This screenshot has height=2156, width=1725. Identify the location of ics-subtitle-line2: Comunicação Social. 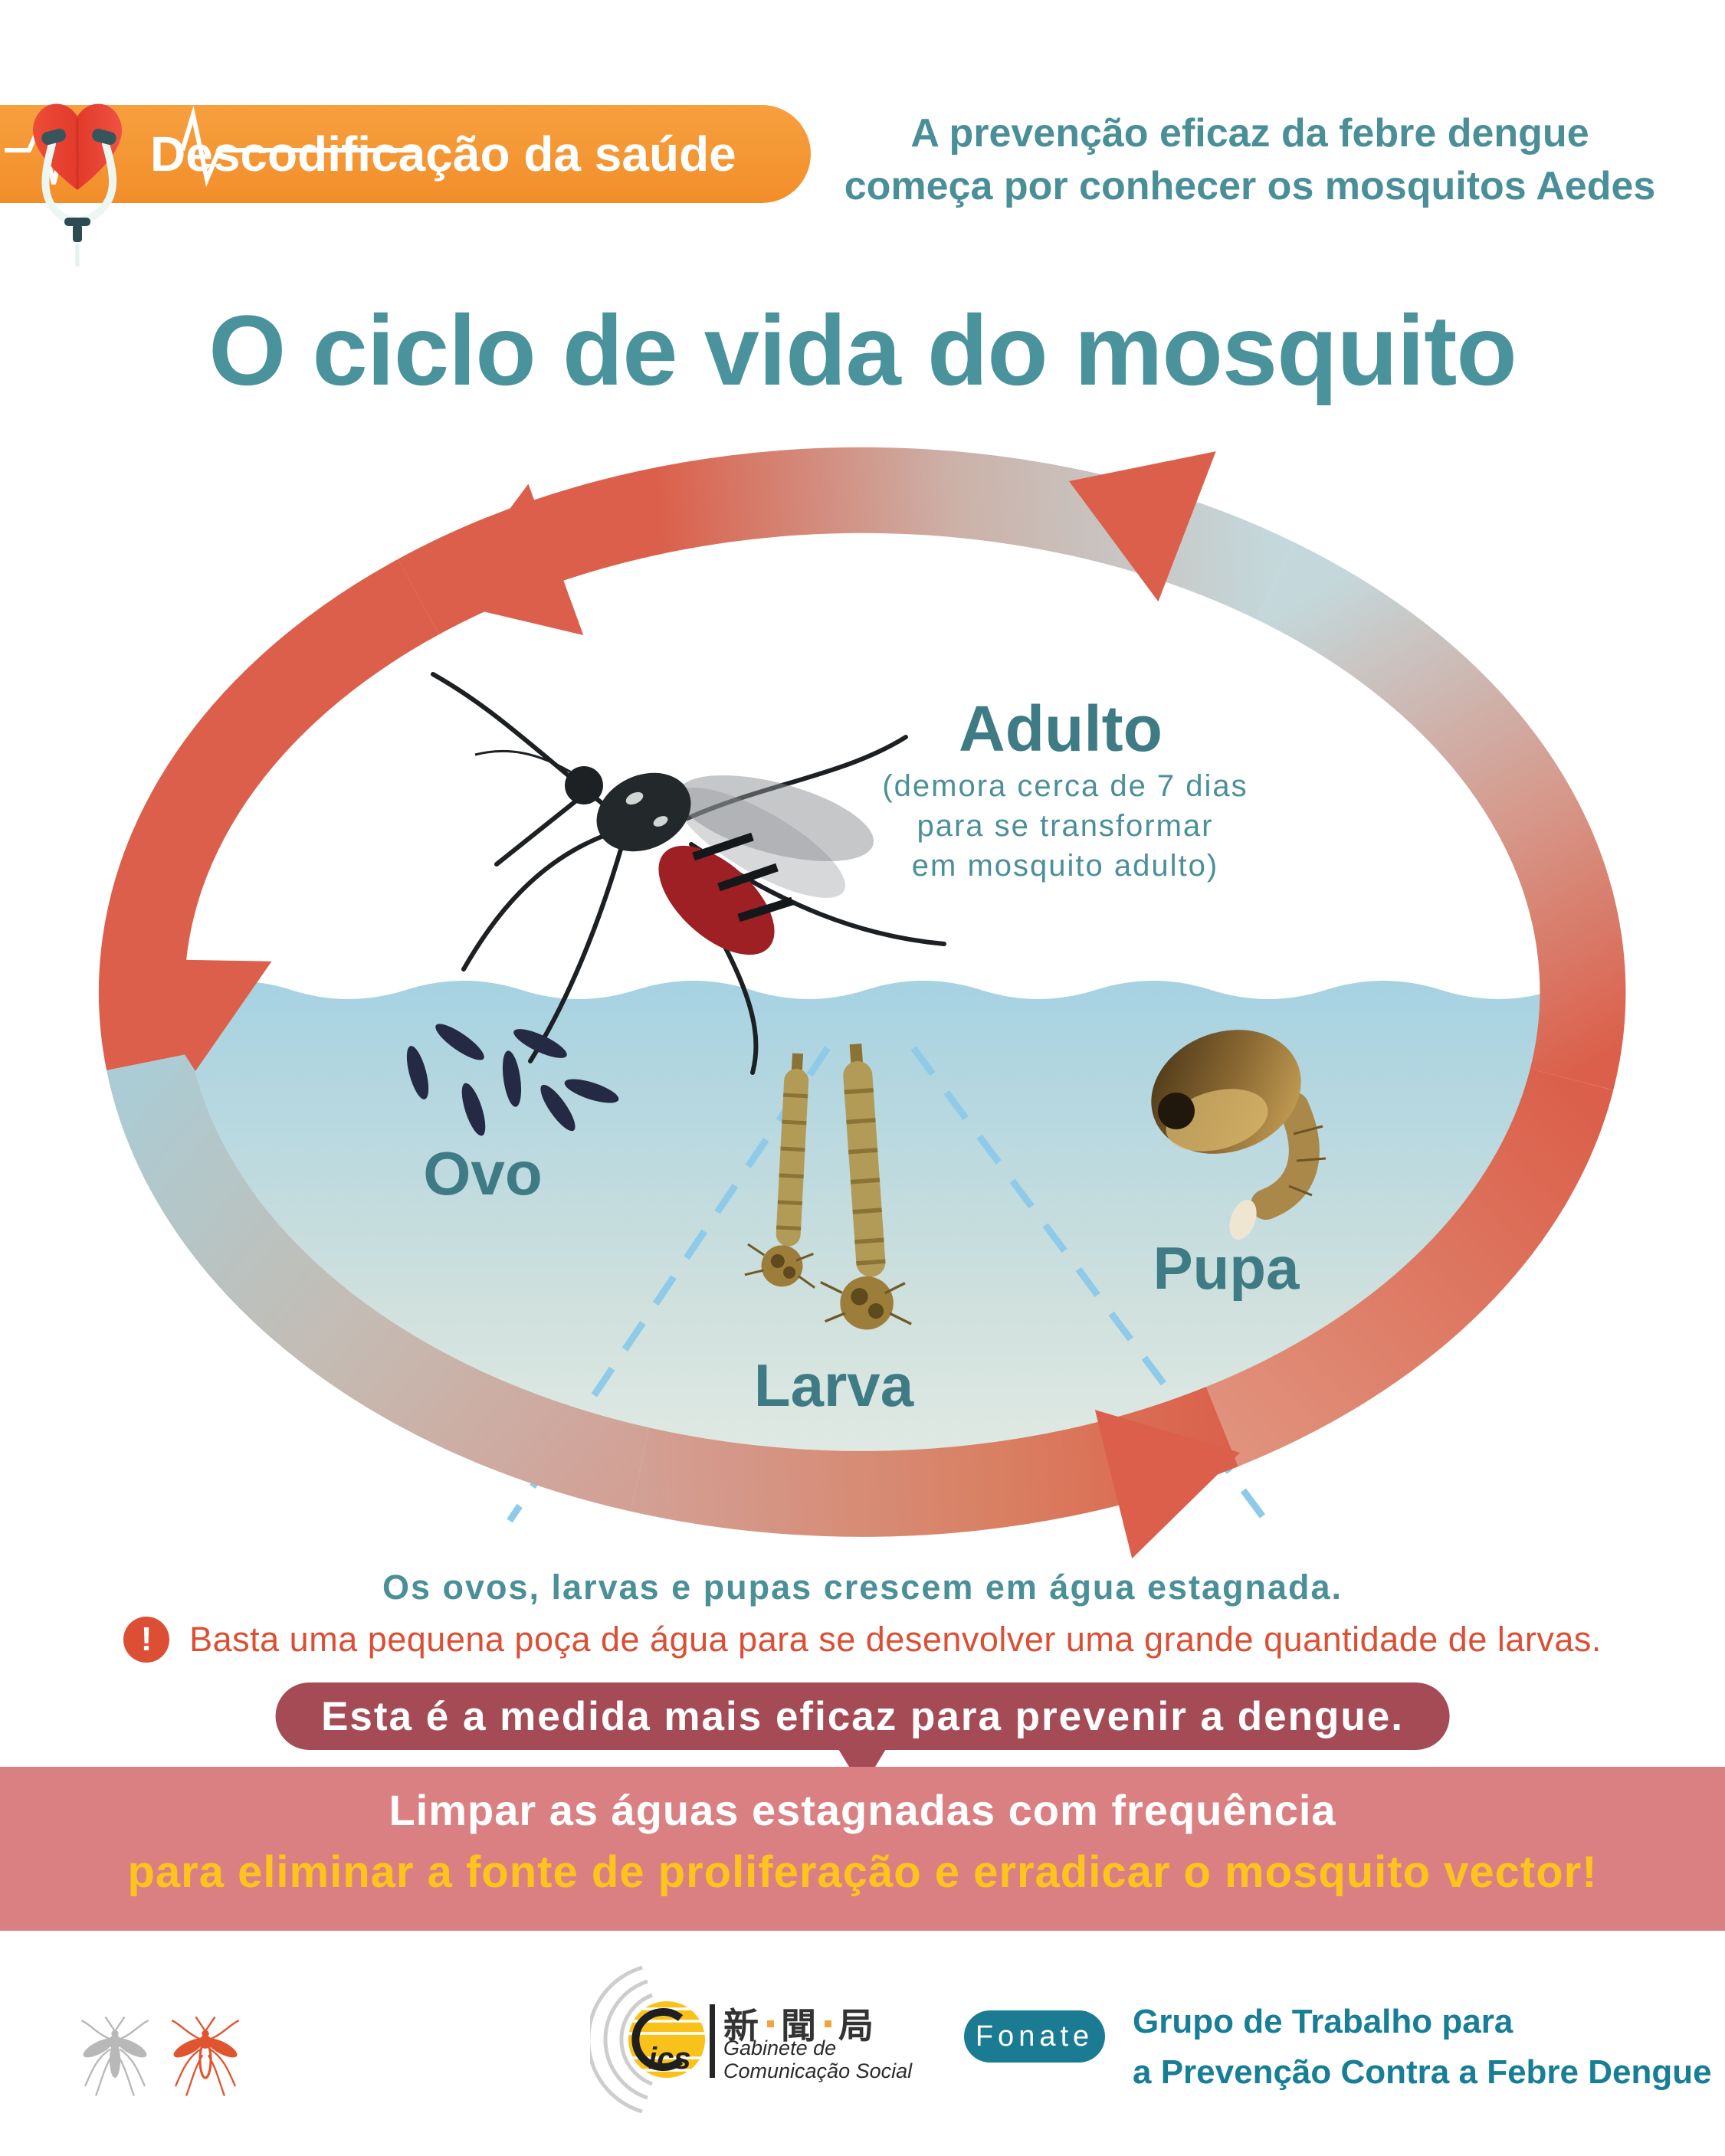
(818, 2070).